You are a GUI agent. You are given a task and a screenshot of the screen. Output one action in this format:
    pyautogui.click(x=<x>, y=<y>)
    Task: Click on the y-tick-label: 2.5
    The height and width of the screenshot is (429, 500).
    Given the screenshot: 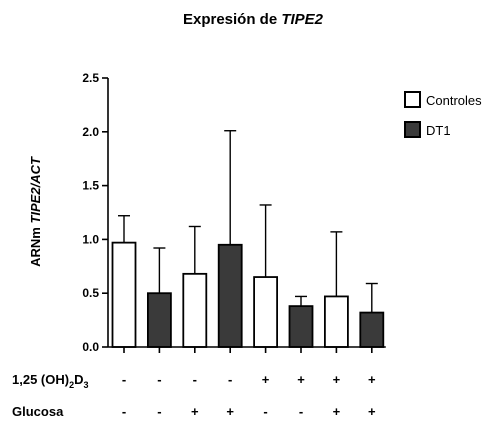 What is the action you would take?
    pyautogui.click(x=90, y=78)
    